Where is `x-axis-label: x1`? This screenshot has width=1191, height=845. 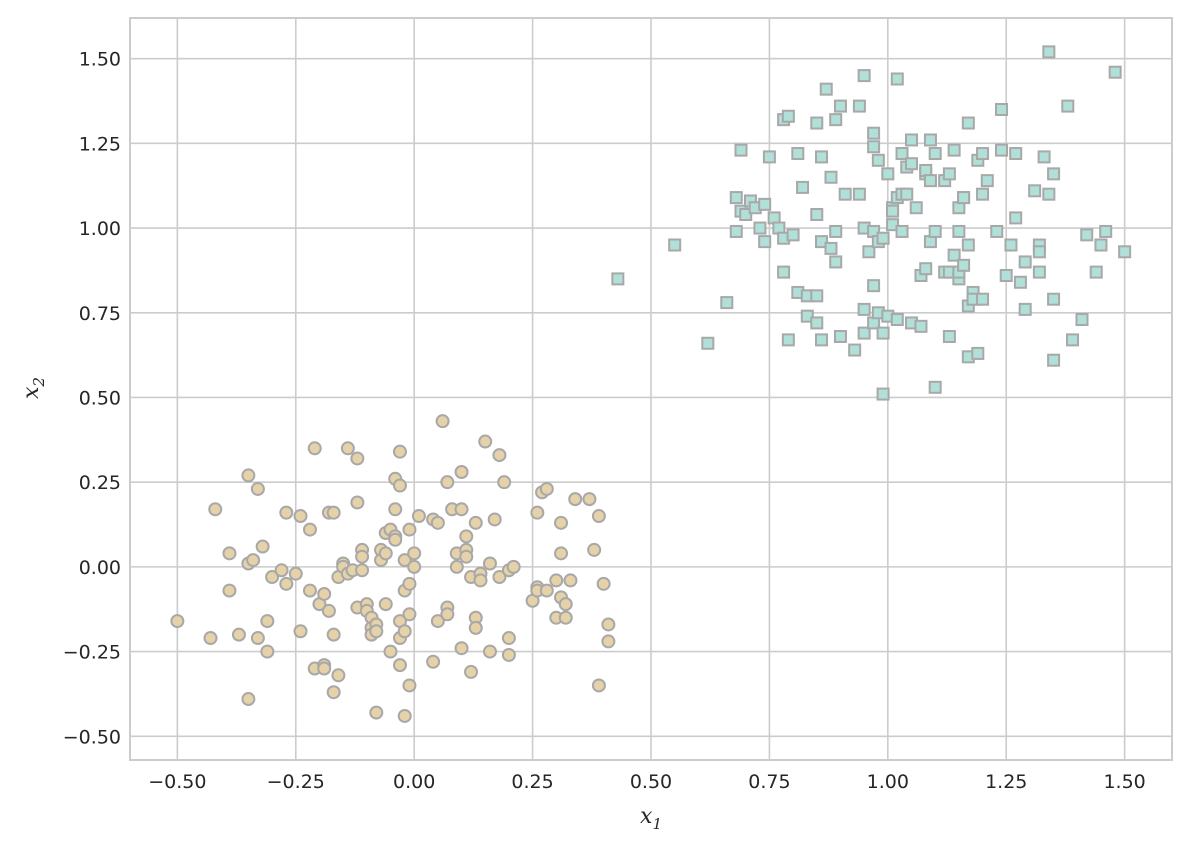
x-axis-label: x1 is located at coordinates (651, 818).